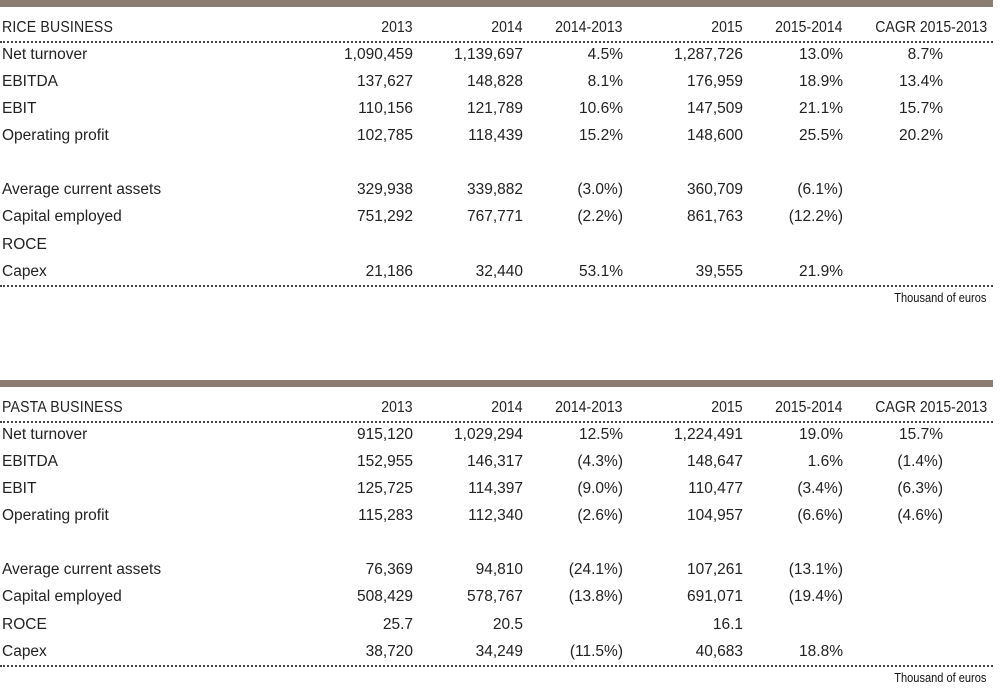 The height and width of the screenshot is (700, 1000). I want to click on cell-2015-2014: 25.5%, so click(821, 135).